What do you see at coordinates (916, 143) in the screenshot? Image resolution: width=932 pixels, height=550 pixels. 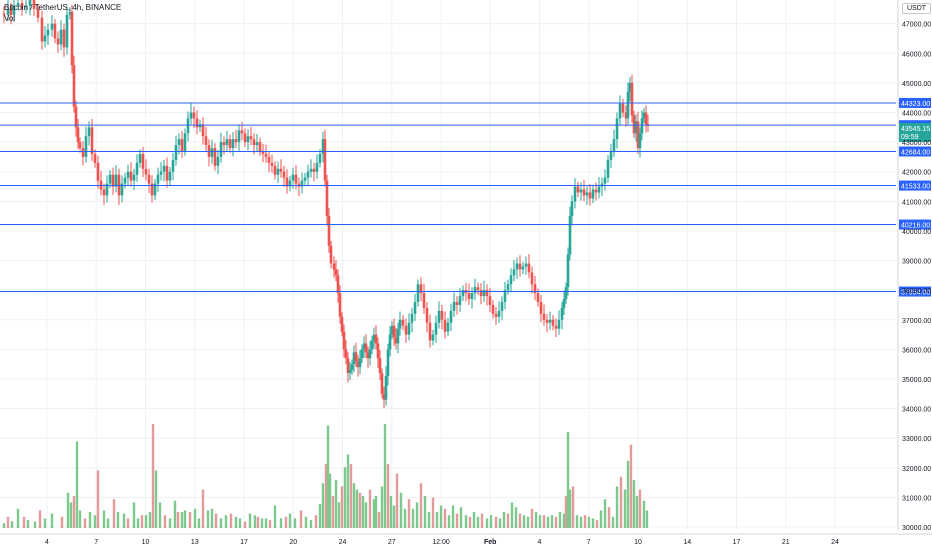 I see `price-tick-label: 43000.00` at bounding box center [916, 143].